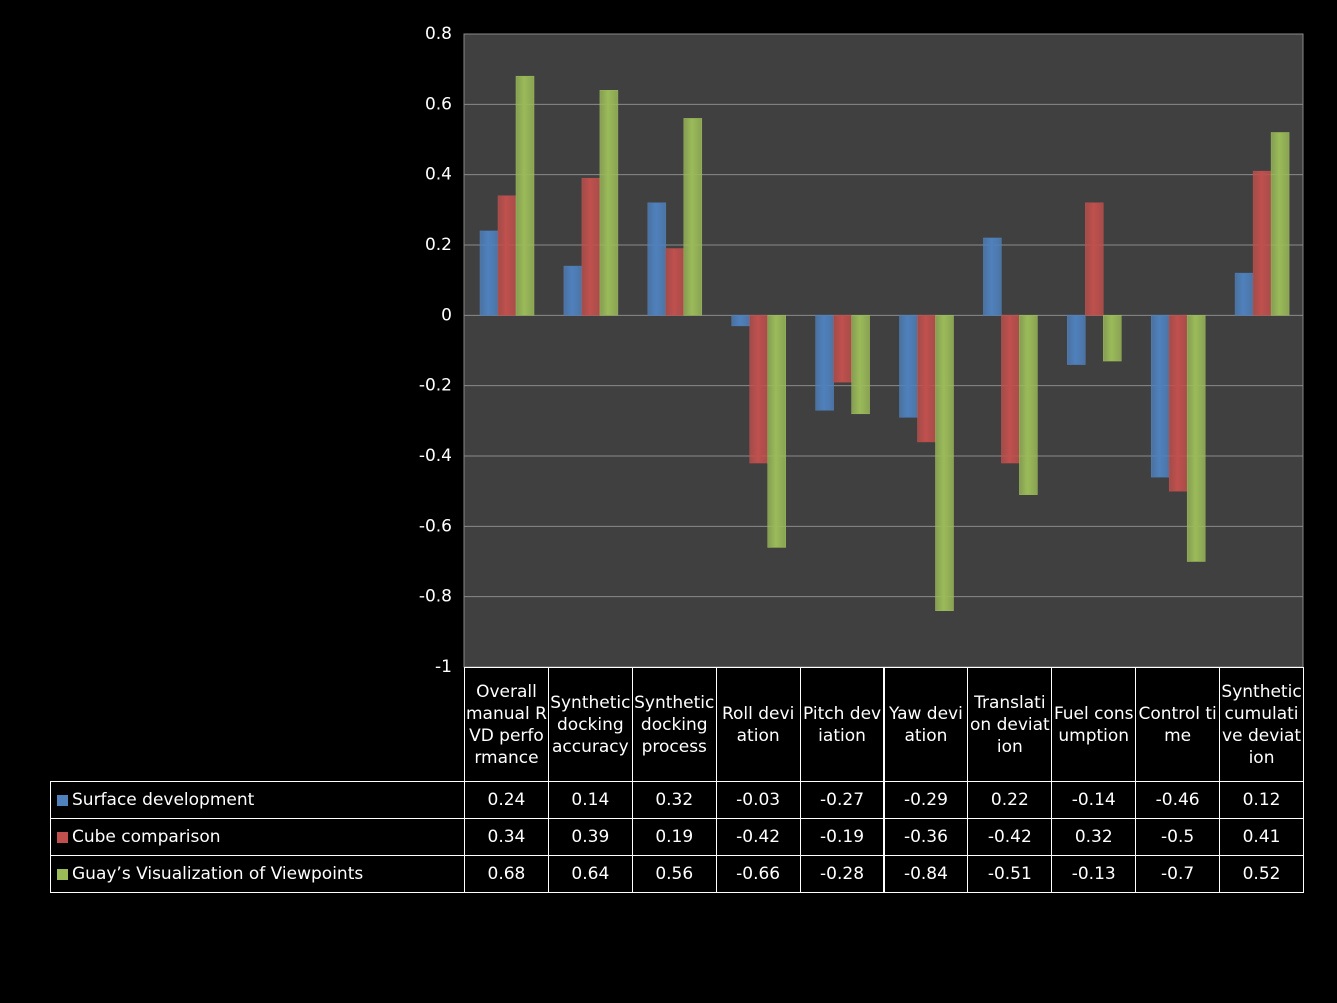  I want to click on legend-label: Cube comparison, so click(146, 837).